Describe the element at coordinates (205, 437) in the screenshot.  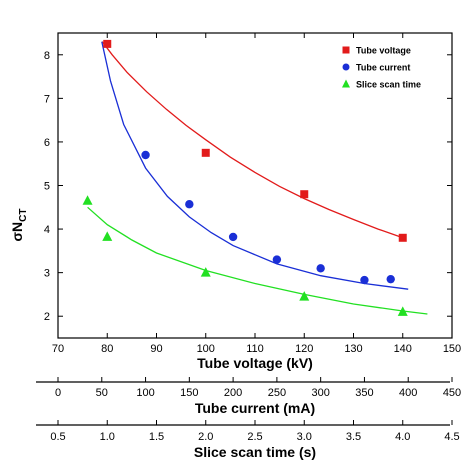
I see `x-tick-label: 2.0` at that location.